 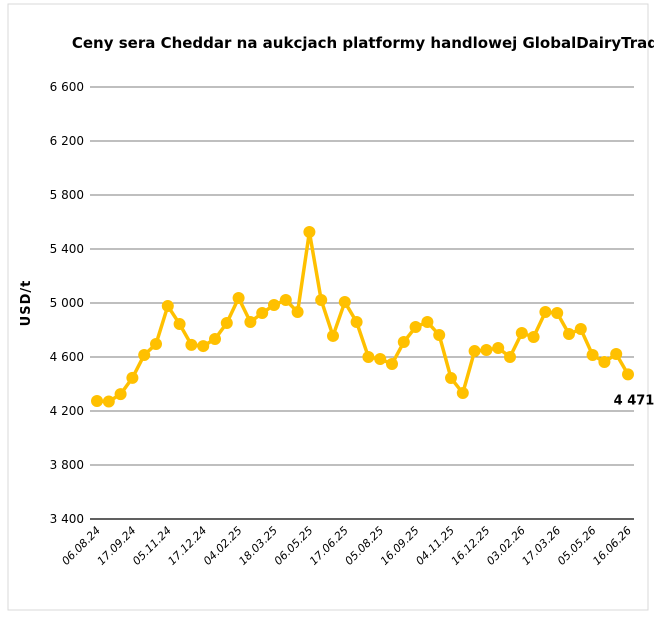 What do you see at coordinates (67, 411) in the screenshot?
I see `y-tick-label: 4 200` at bounding box center [67, 411].